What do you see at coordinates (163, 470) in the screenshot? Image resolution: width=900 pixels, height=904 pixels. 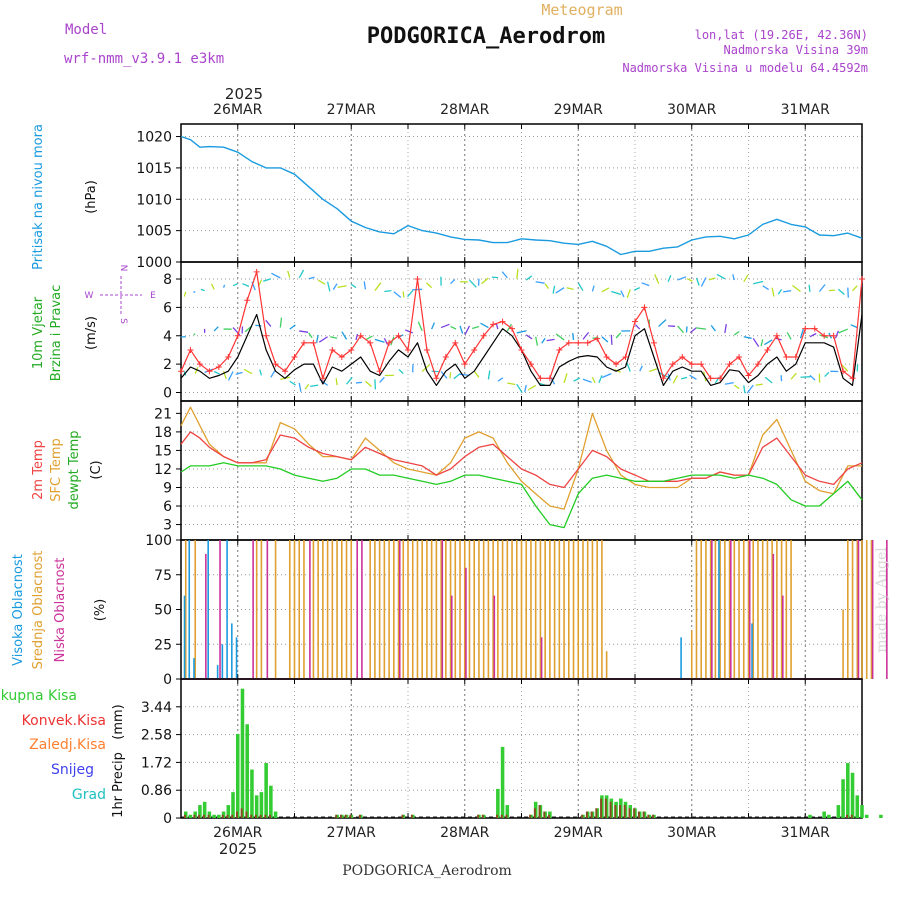 I see `ytick-label: 12` at bounding box center [163, 470].